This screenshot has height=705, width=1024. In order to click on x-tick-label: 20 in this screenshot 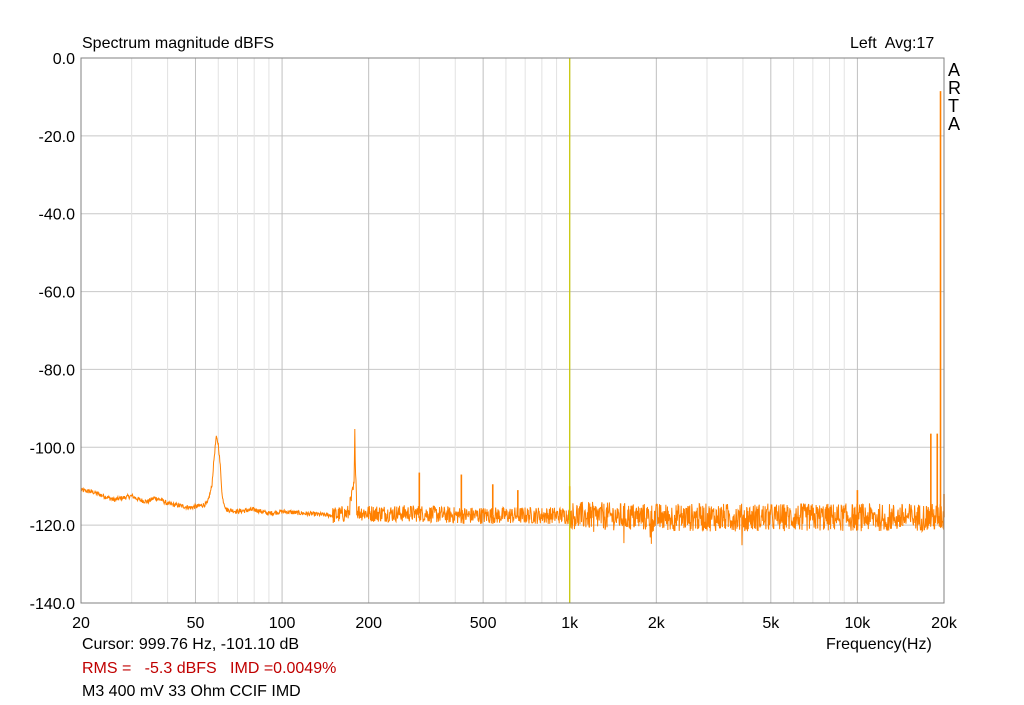, I will do `click(81, 623)`.